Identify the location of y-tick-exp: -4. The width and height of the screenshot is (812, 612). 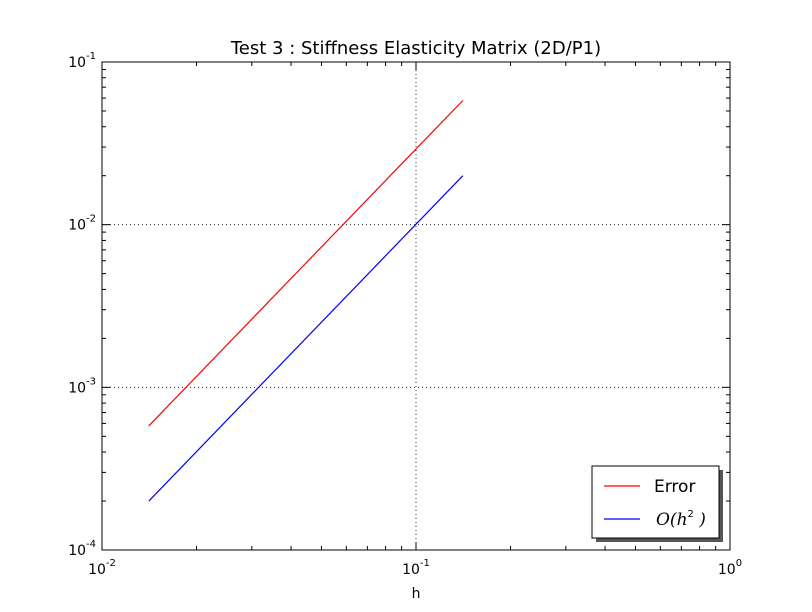
(91, 544).